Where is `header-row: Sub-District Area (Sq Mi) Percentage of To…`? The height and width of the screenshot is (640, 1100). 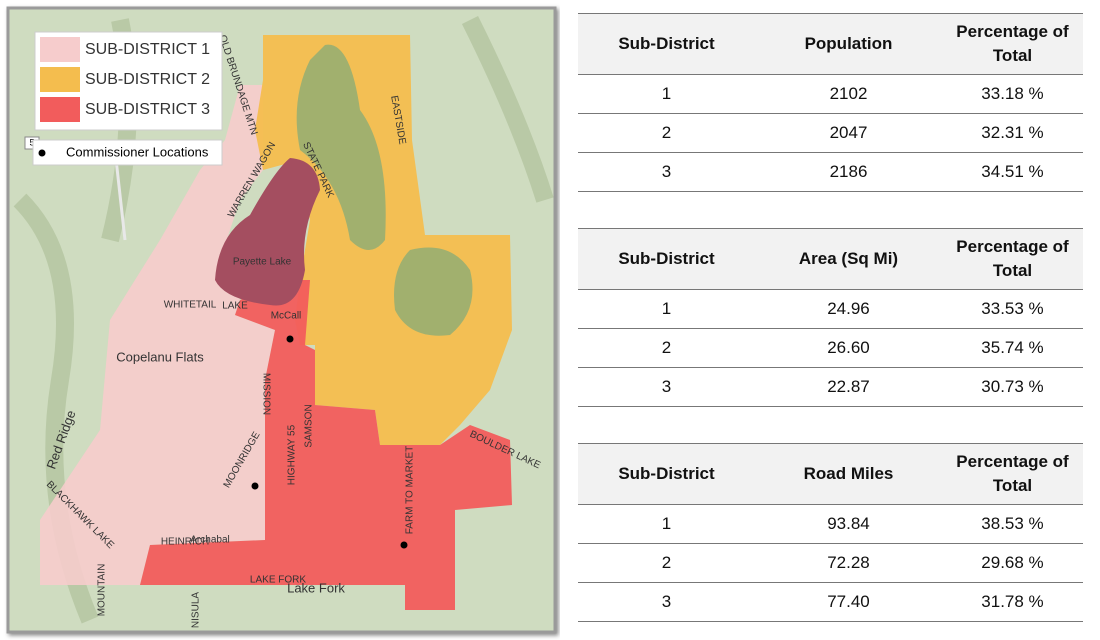
header-row: Sub-District Area (Sq Mi) Percentage of To… is located at coordinates (830, 259).